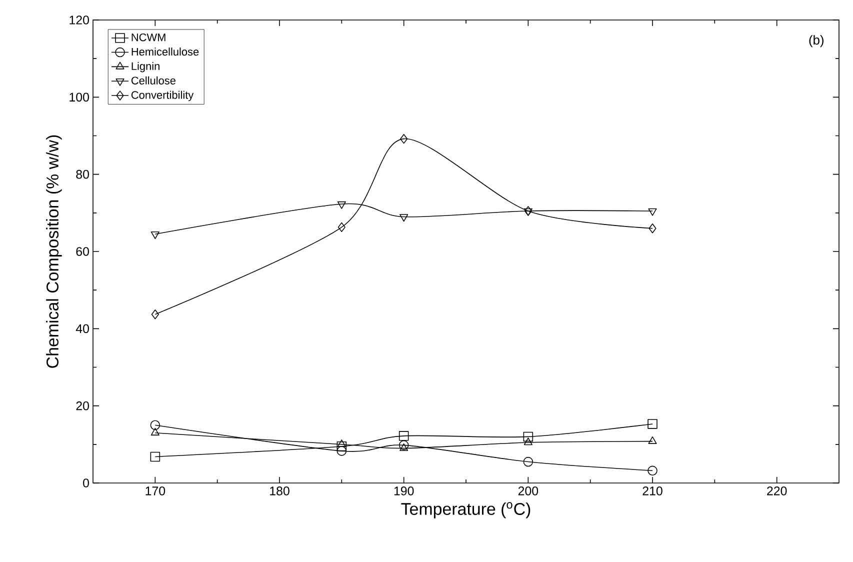 The width and height of the screenshot is (853, 562). What do you see at coordinates (652, 491) in the screenshot?
I see `x-tick-label: 210` at bounding box center [652, 491].